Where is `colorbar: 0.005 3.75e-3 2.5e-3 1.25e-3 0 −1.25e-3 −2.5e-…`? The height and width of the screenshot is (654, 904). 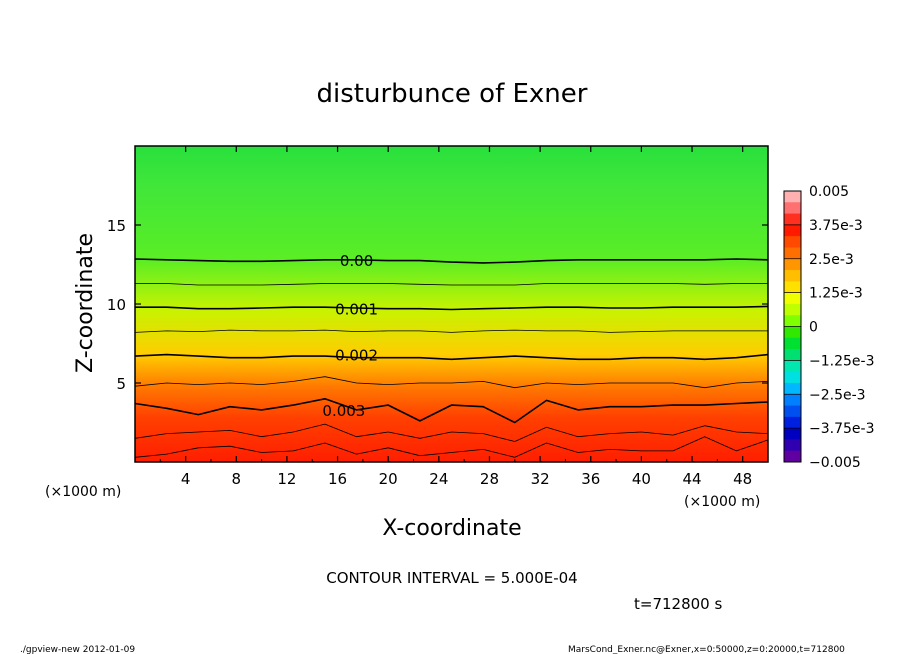 colorbar: 0.005 3.75e-3 2.5e-3 1.25e-3 0 −1.25e-3 −2.5e-… is located at coordinates (828, 327).